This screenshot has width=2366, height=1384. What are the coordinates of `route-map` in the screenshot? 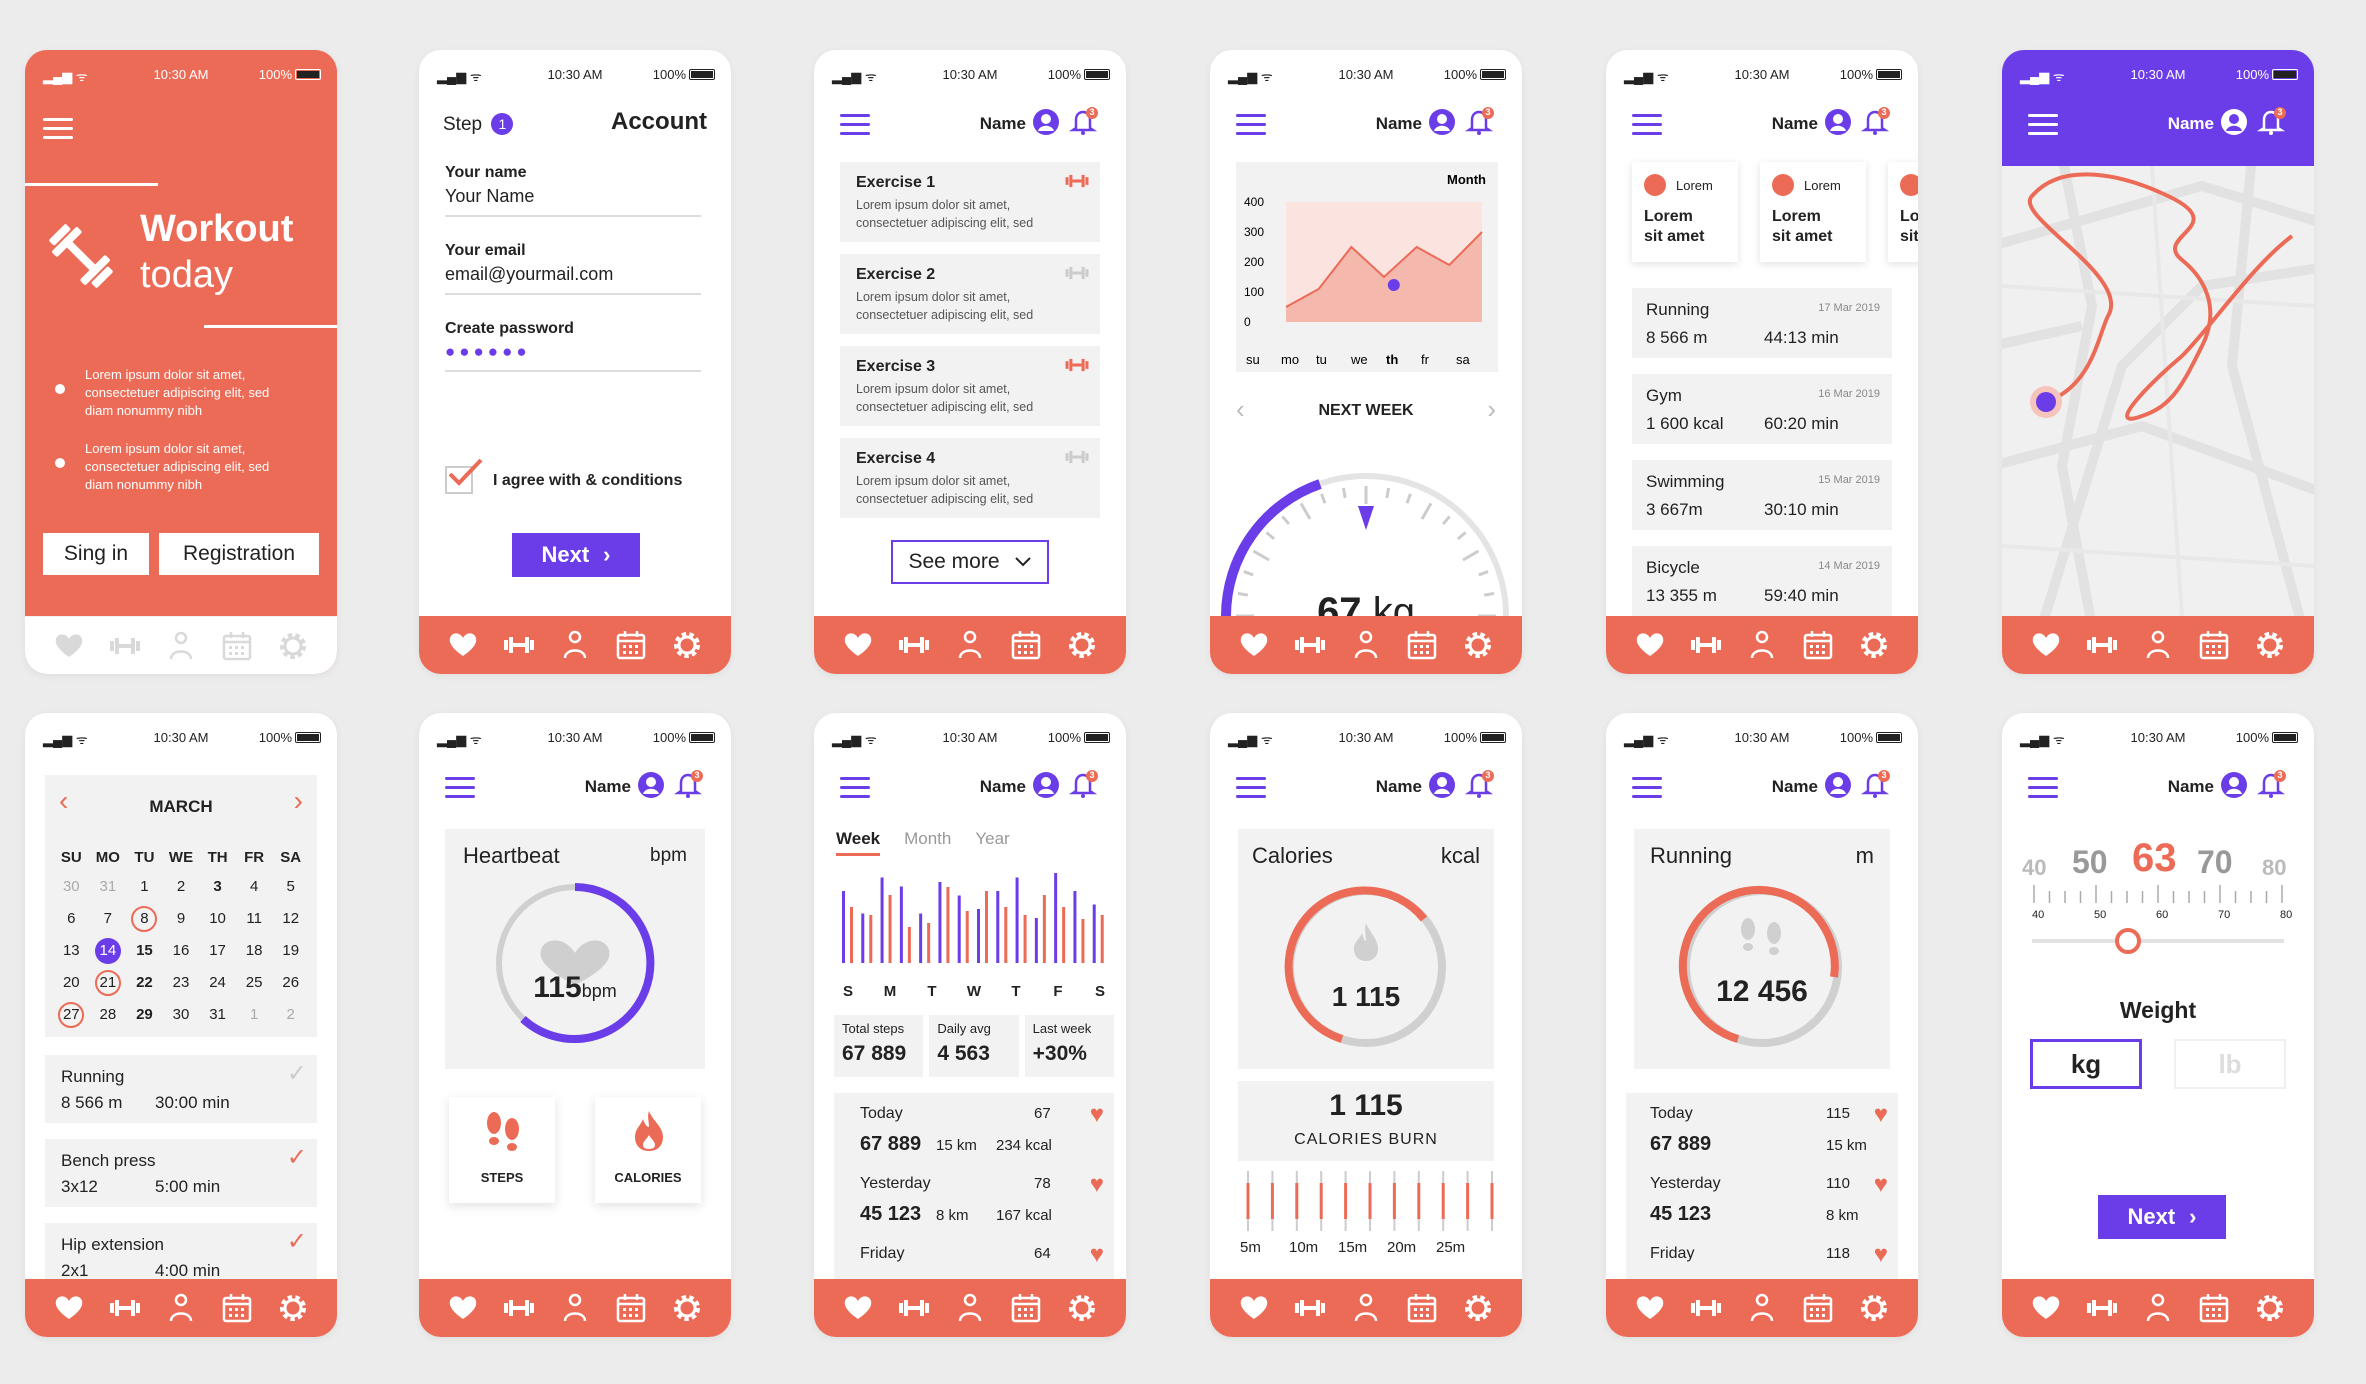 It's located at (2158, 391).